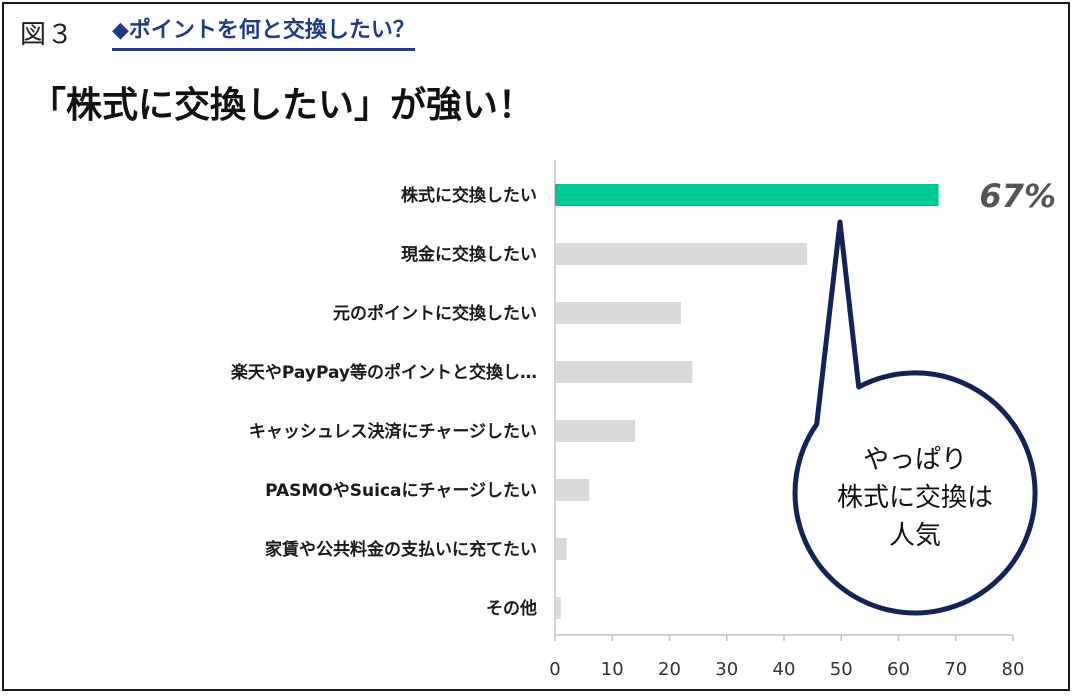 The width and height of the screenshot is (1076, 697). I want to click on chart-headline: 「株式に交換したい」が強い！, so click(282, 105).